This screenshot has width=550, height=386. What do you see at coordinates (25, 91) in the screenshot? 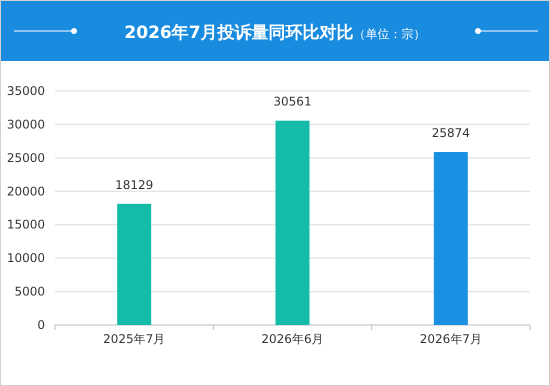
I see `y-tick-label: 35000` at bounding box center [25, 91].